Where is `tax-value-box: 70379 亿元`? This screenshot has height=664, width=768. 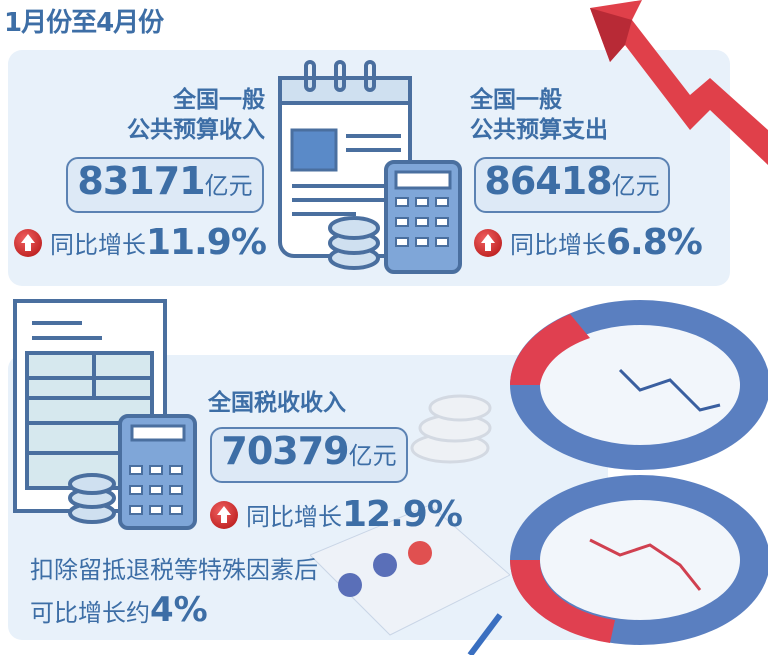 tax-value-box: 70379 亿元 is located at coordinates (309, 455).